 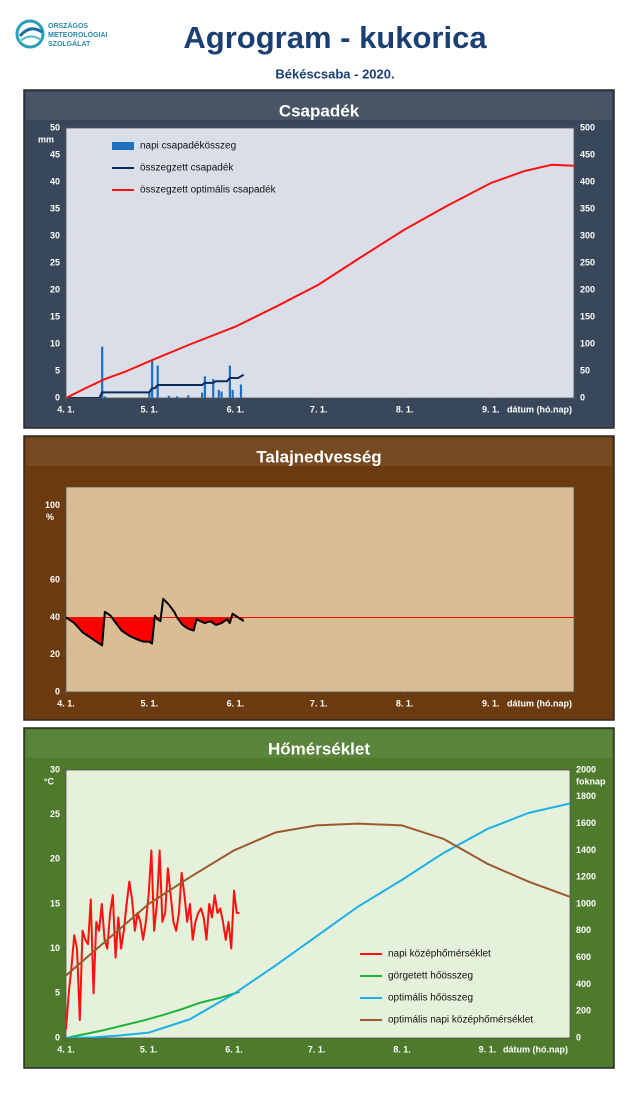 I want to click on legend-label: optimális napi középhőmérséklet, so click(x=460, y=1020).